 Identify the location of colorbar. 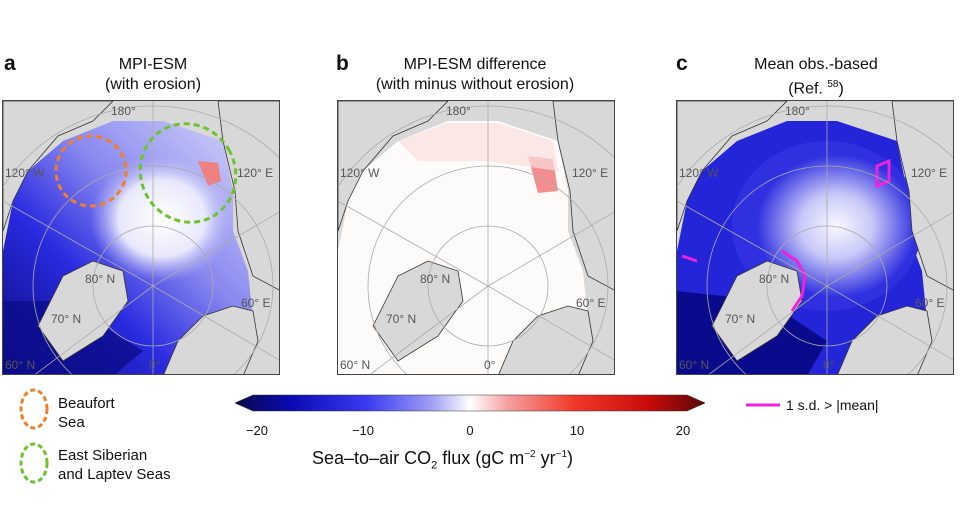
(470, 403).